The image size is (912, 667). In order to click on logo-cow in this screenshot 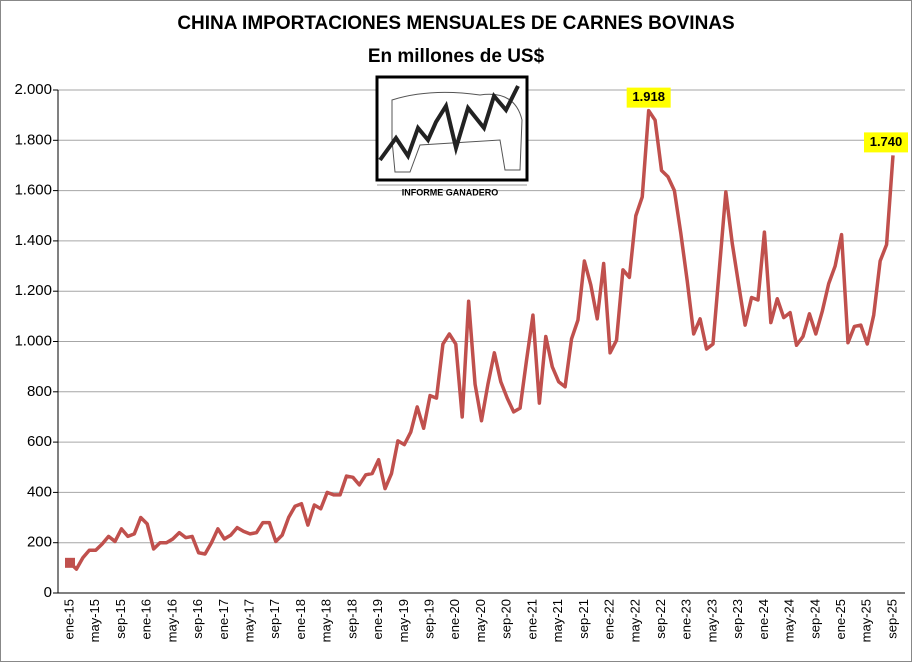, I will do `click(457, 132)`.